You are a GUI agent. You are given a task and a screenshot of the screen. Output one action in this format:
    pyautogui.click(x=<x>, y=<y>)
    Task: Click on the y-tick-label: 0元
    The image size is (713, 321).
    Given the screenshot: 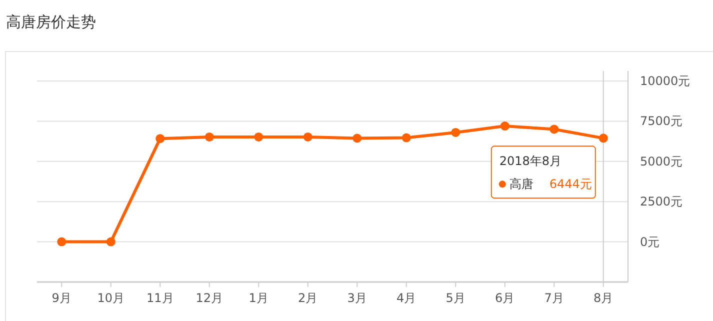 What is the action you would take?
    pyautogui.click(x=650, y=241)
    